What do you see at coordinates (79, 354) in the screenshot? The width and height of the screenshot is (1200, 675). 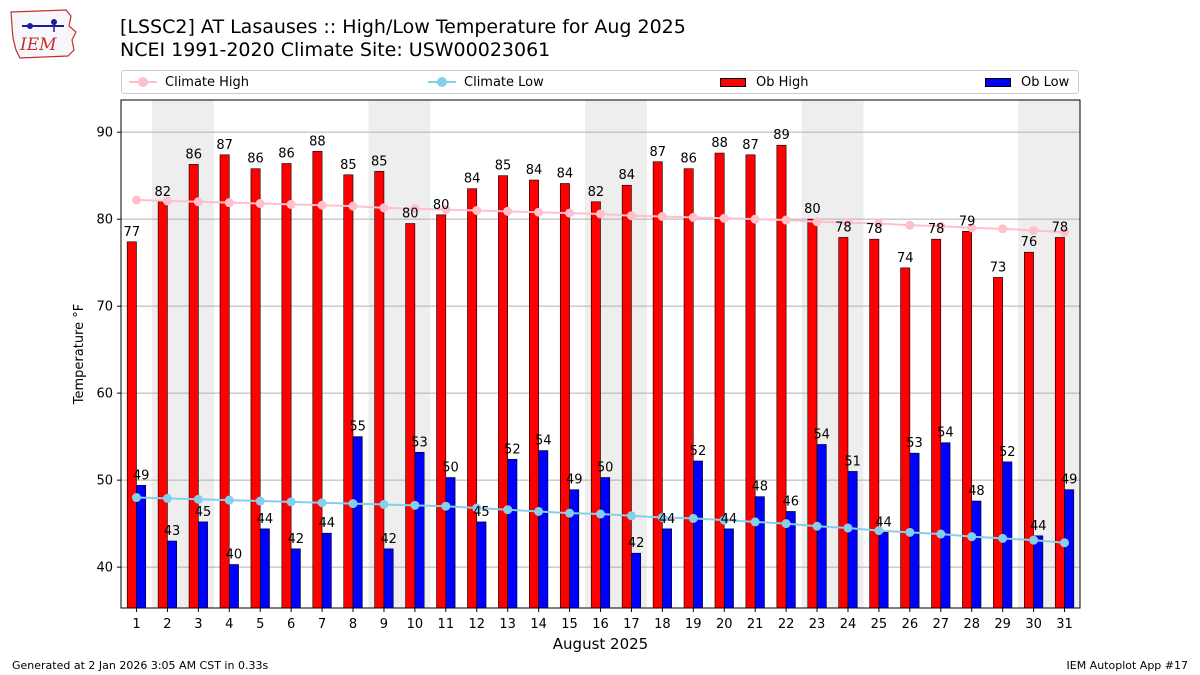 I see `y-axis-label: Temperature °F` at bounding box center [79, 354].